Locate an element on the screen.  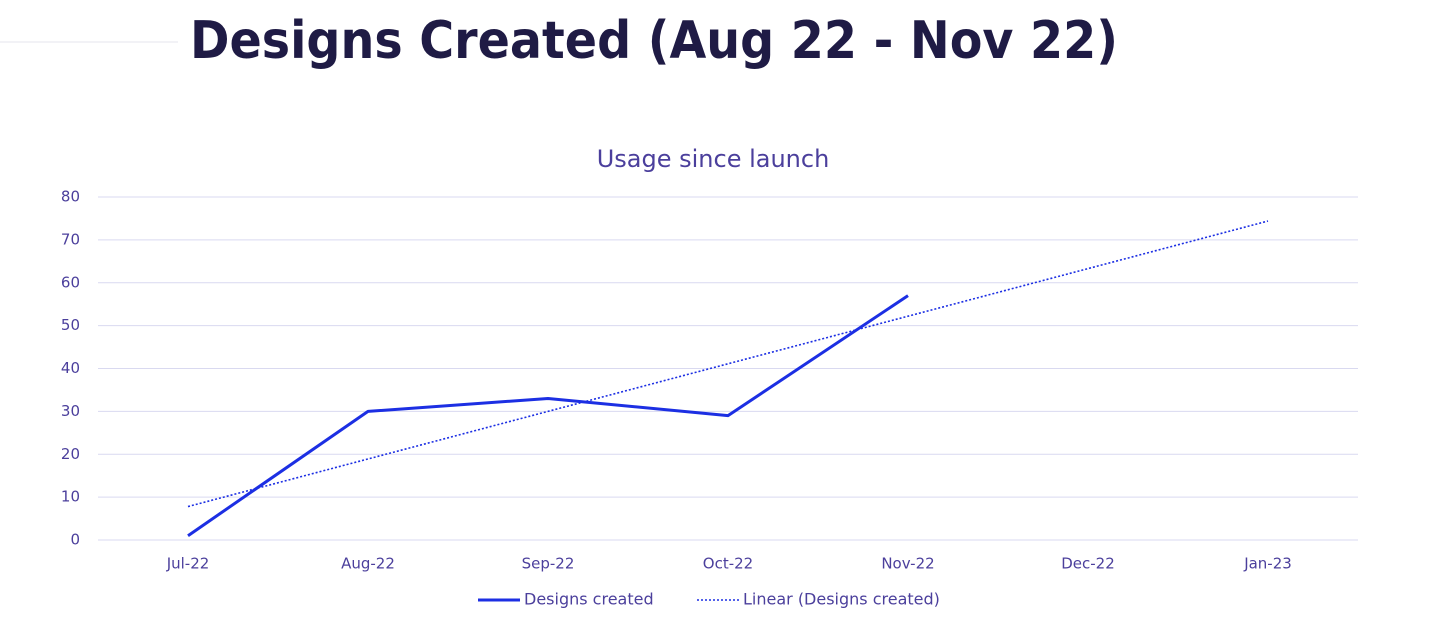
x-tick-label: Aug-22 is located at coordinates (368, 564).